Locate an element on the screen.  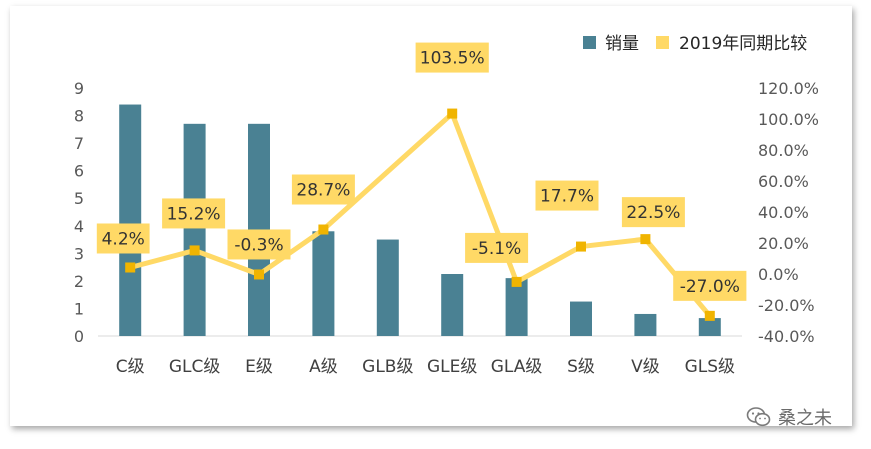
data-label: -0.3% is located at coordinates (258, 245).